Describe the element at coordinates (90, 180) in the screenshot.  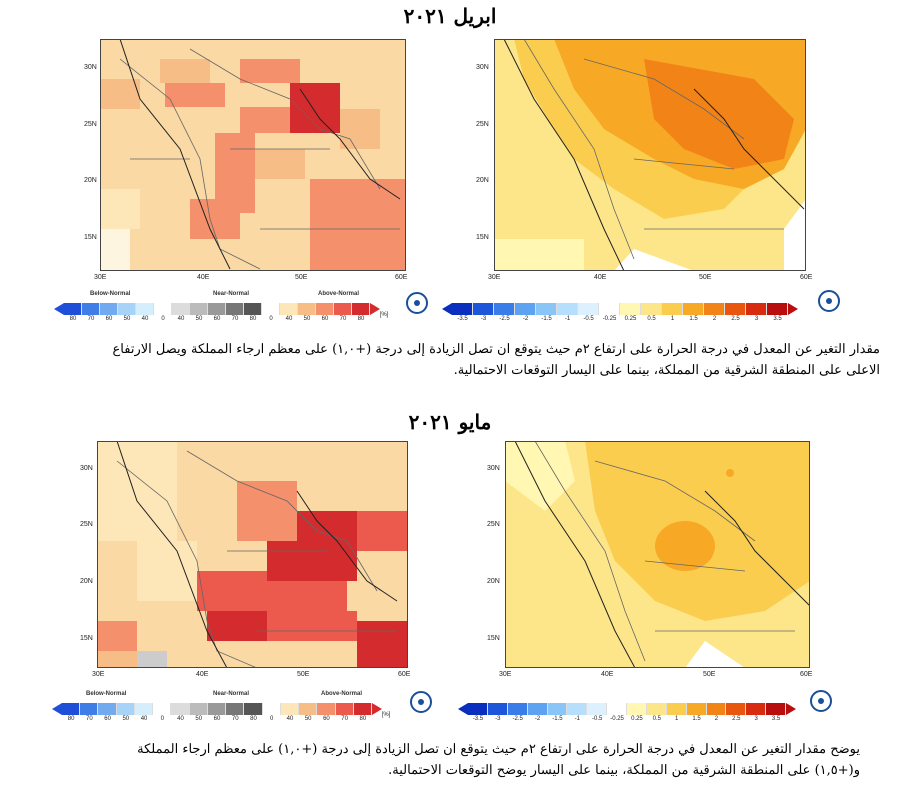
I see `april-prob-lat-20: 20N` at that location.